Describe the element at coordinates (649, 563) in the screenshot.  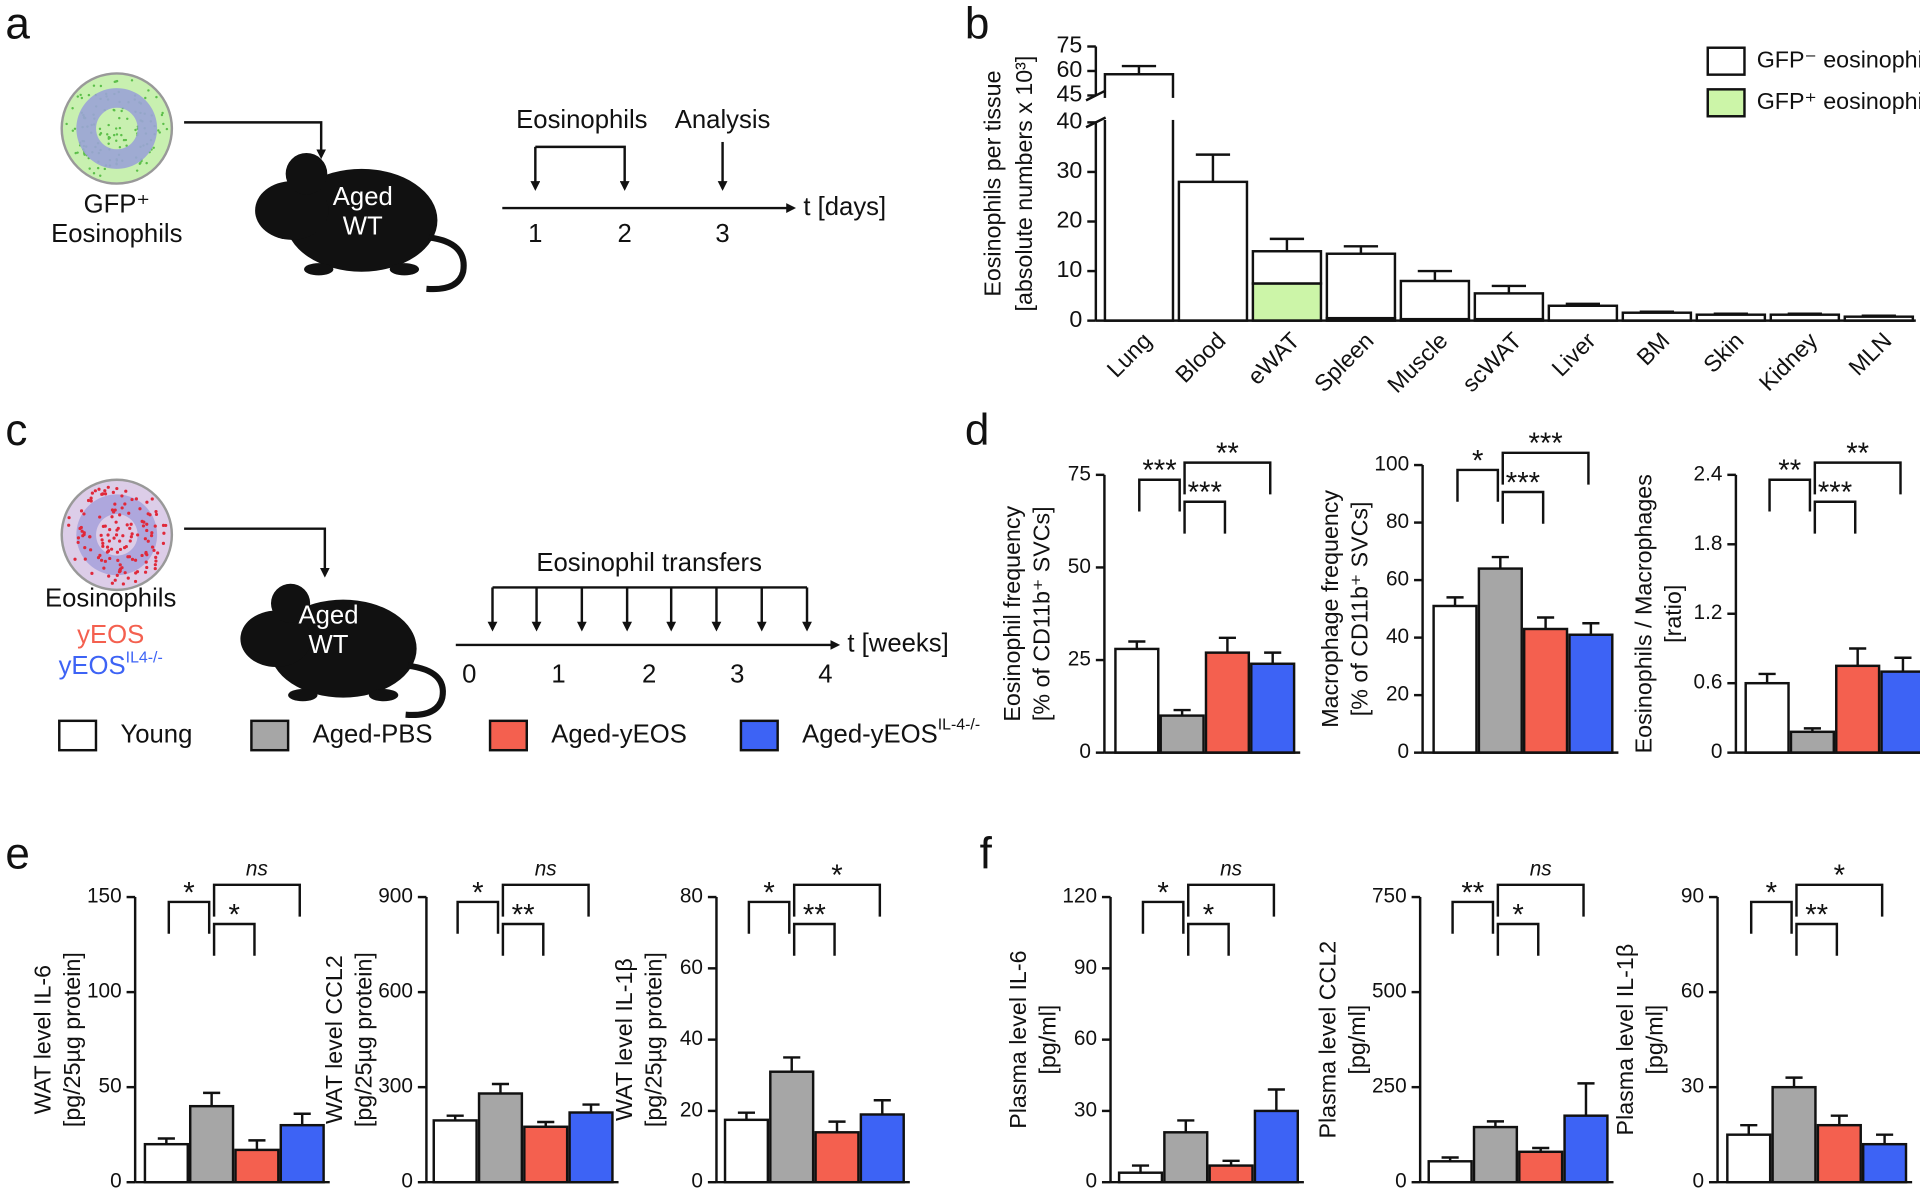
I see `event-label: Eosinophil transfers` at that location.